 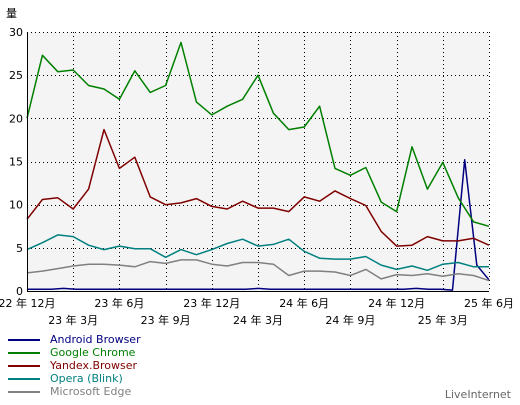 What do you see at coordinates (19, 248) in the screenshot?
I see `y-tick-label: 5` at bounding box center [19, 248].